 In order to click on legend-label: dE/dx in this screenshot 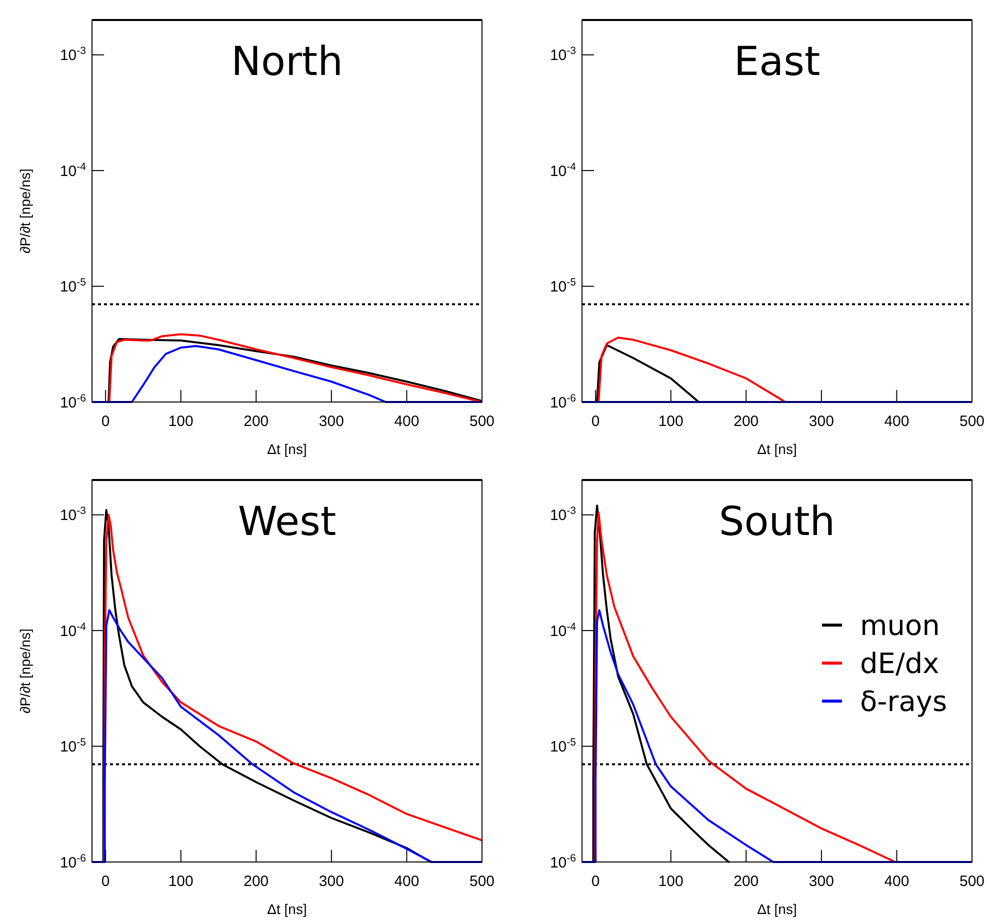, I will do `click(900, 663)`.